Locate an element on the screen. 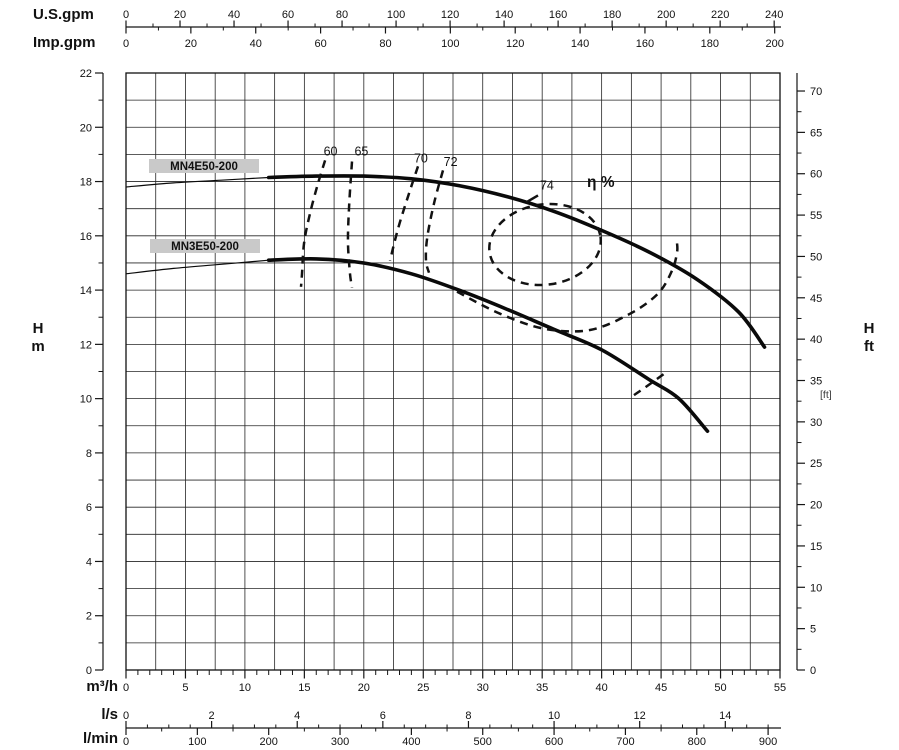 The height and width of the screenshot is (750, 899). tick-label-m3h: 0 is located at coordinates (126, 688).